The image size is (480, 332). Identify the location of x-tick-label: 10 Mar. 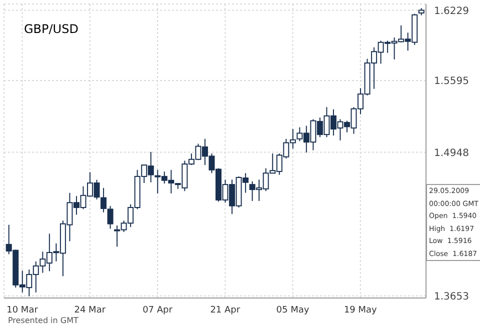
(22, 310).